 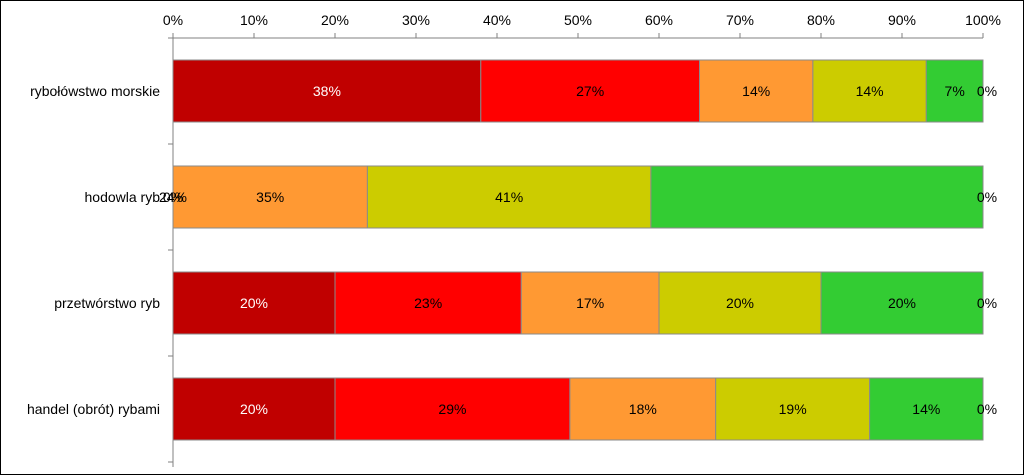 I want to click on category-label: hodowla ryb, so click(x=123, y=197).